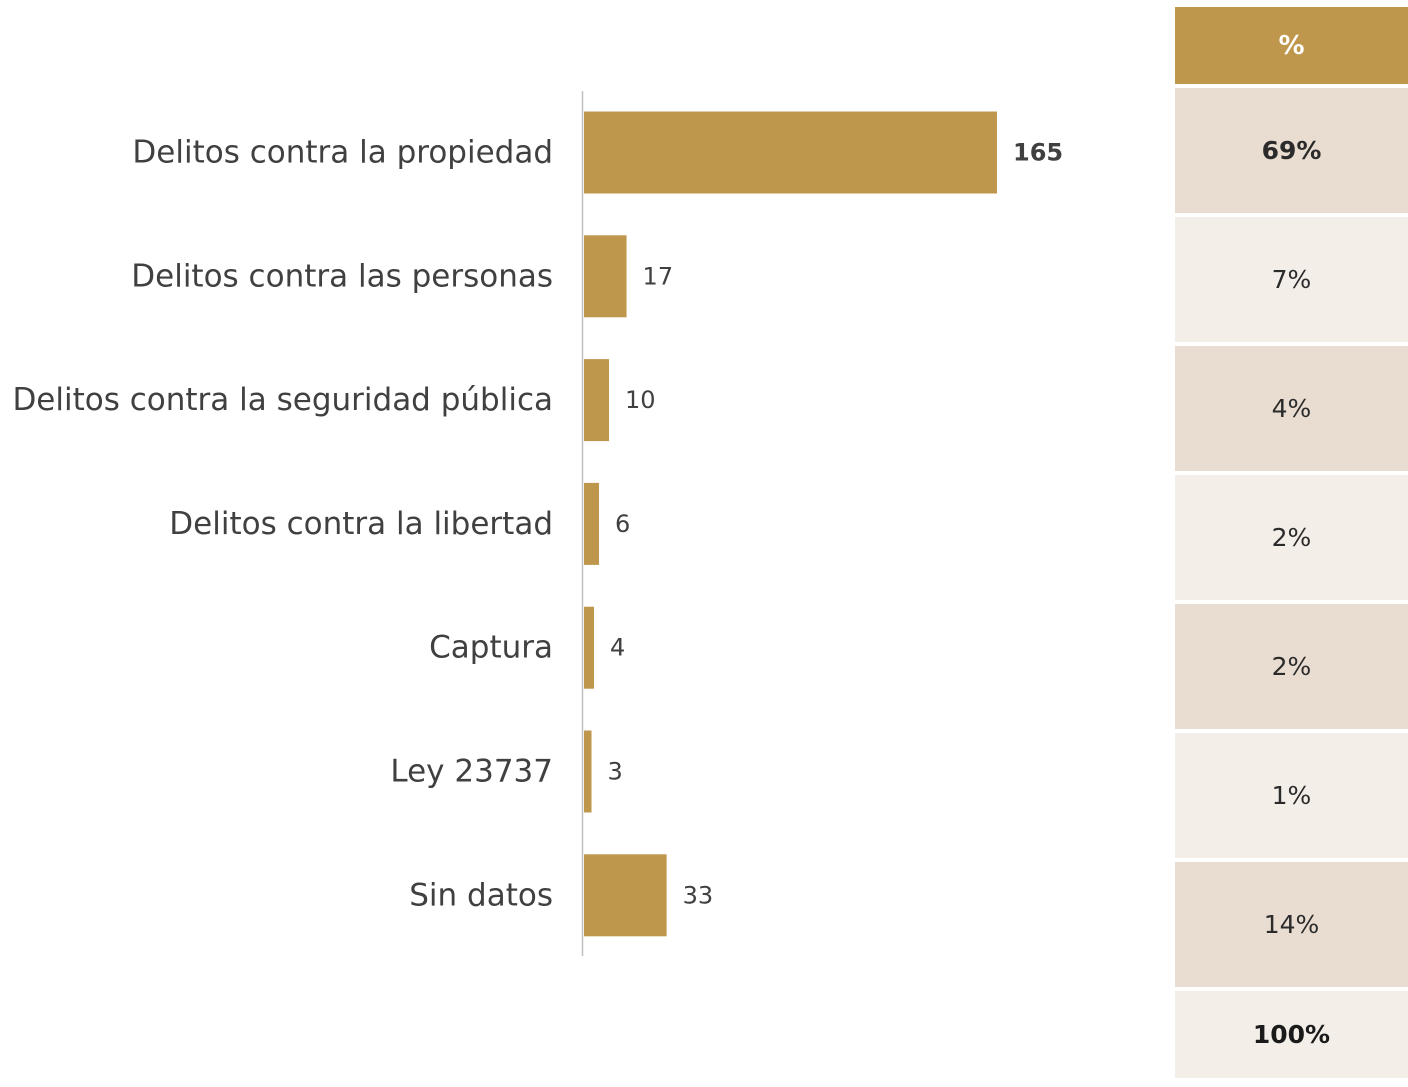 This screenshot has width=1408, height=1087. I want to click on percentage-cell-3: 2%, so click(1291, 537).